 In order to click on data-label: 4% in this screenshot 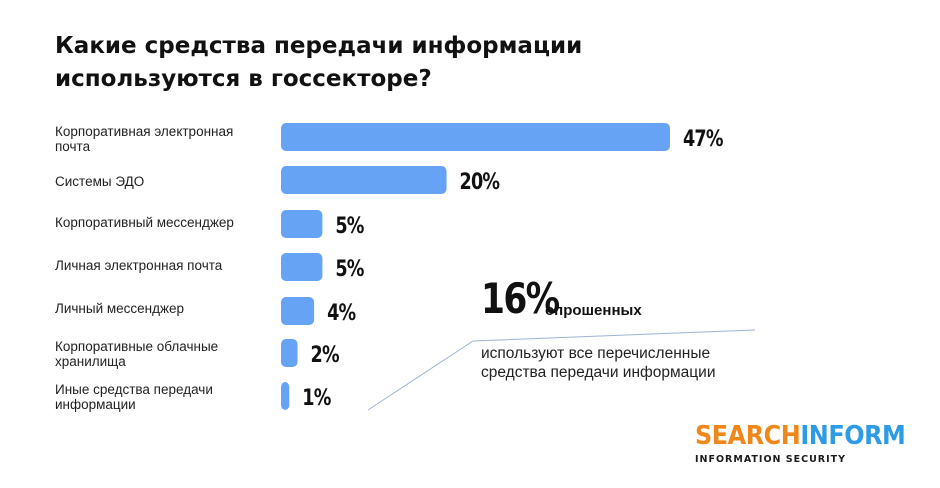, I will do `click(341, 312)`.